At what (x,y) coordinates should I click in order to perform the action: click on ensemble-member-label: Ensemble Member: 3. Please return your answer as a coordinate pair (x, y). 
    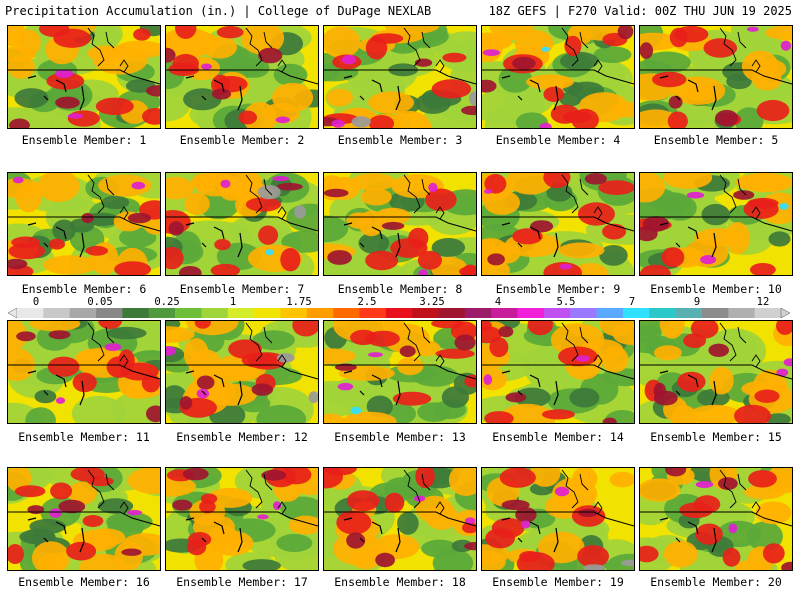
    Looking at the image, I should click on (400, 140).